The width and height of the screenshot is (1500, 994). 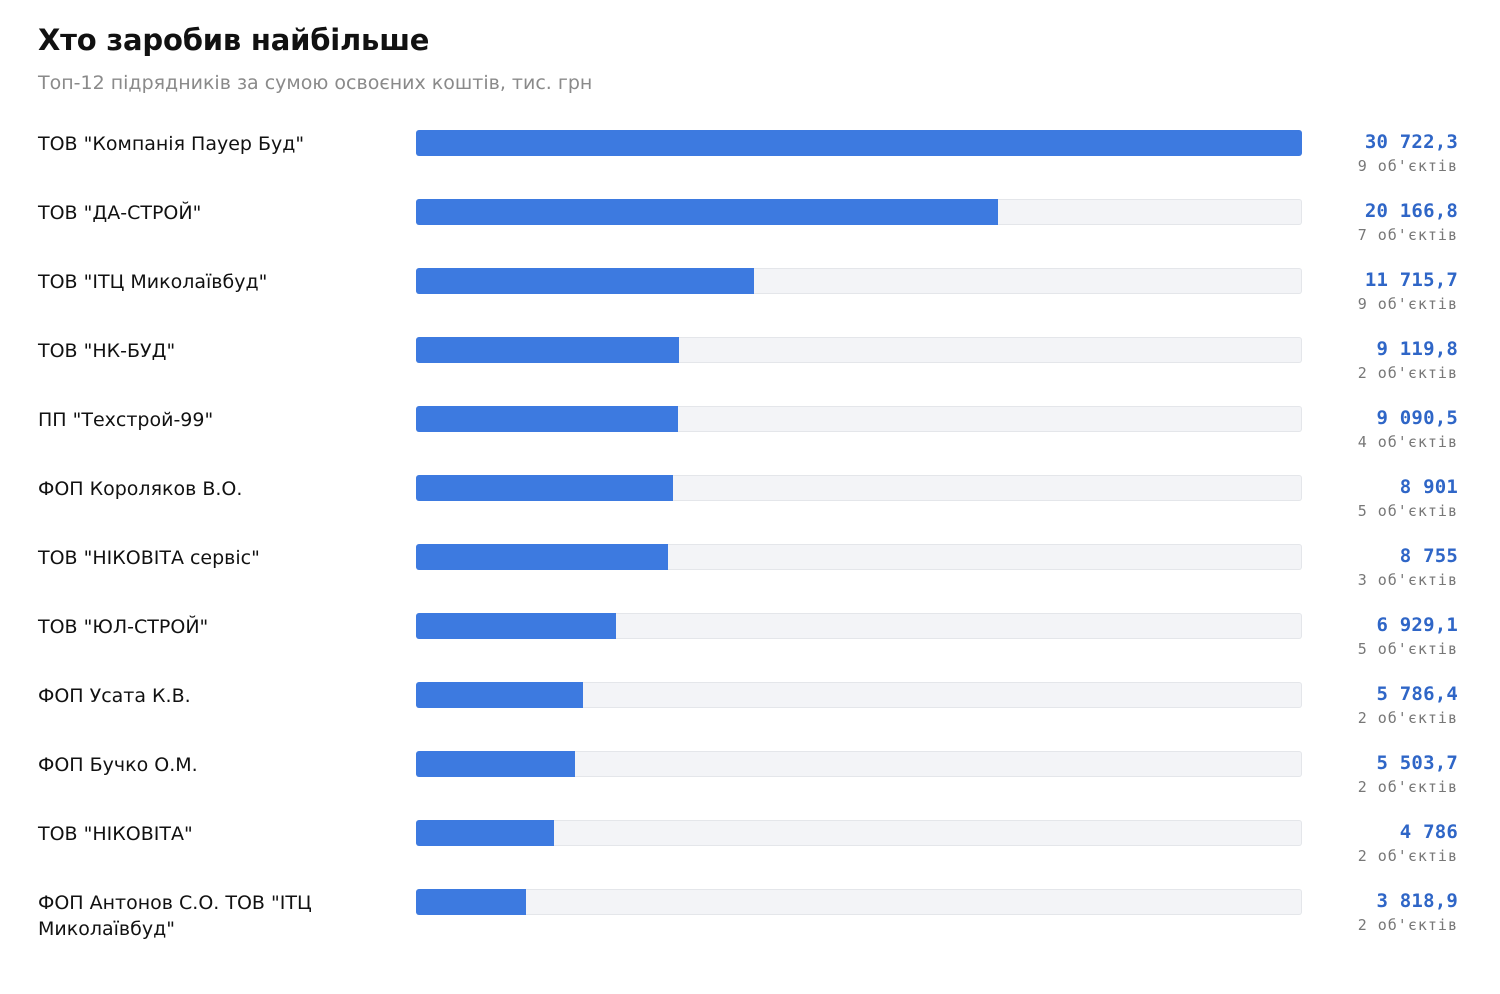 What do you see at coordinates (1411, 142) in the screenshot?
I see `value-label: 30 722,3` at bounding box center [1411, 142].